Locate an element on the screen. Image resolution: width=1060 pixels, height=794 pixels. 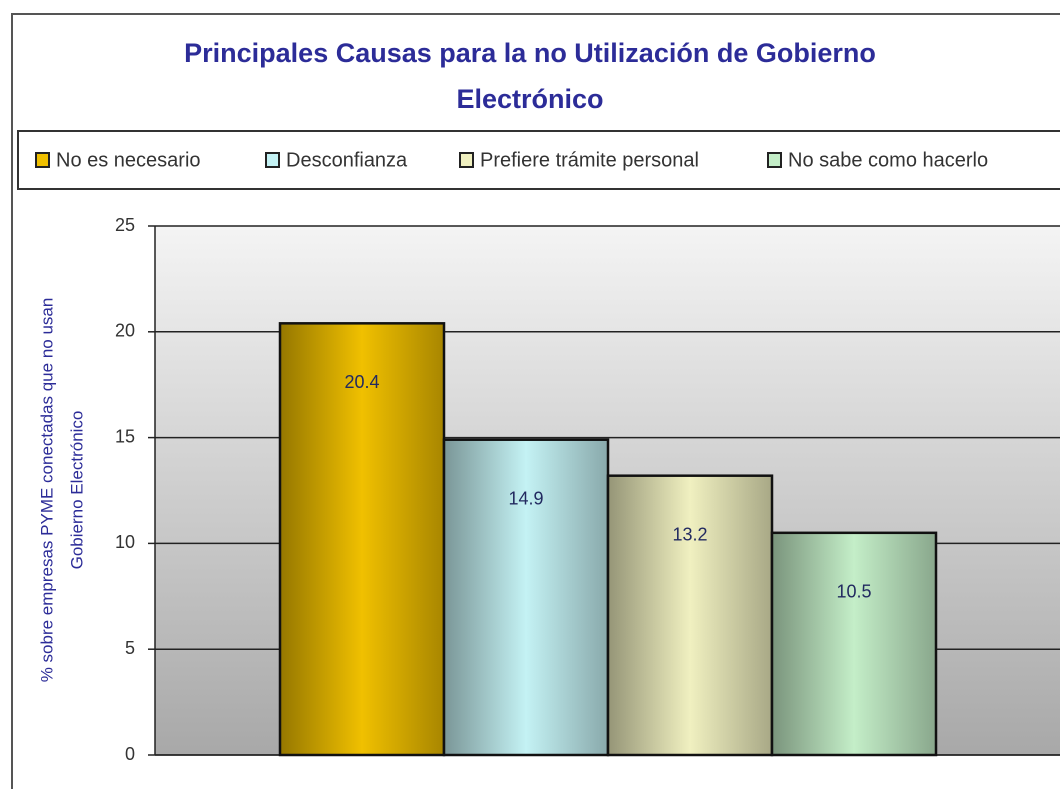
data-label: 20.4 is located at coordinates (361, 382).